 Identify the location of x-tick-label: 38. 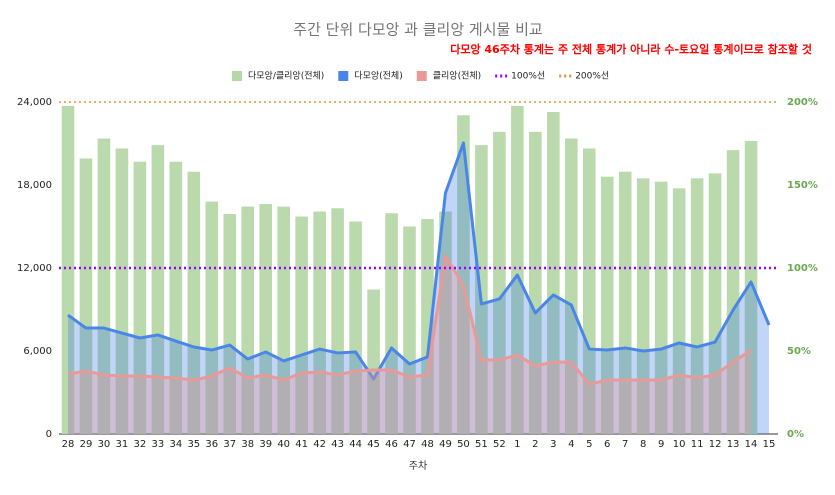
(247, 444).